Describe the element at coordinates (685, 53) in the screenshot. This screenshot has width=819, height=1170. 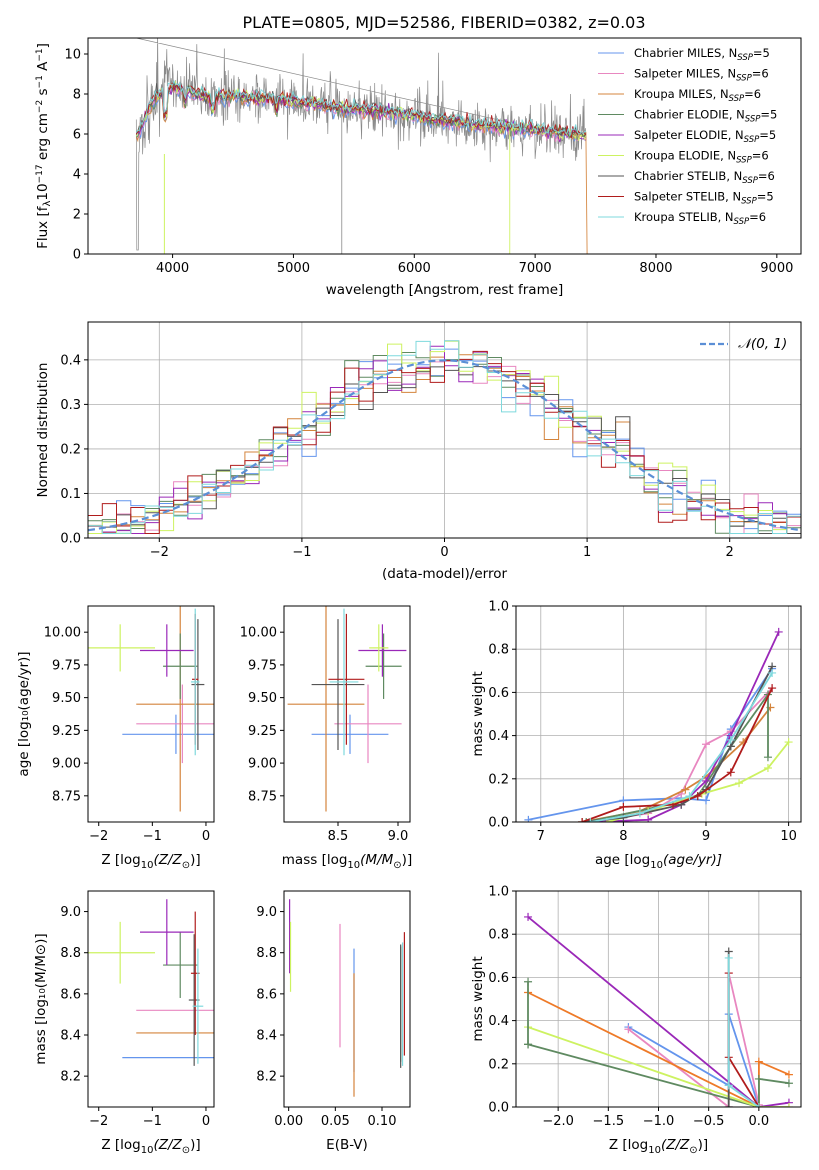
I see `legend-entry-text: Chabrier MILES, N` at that location.